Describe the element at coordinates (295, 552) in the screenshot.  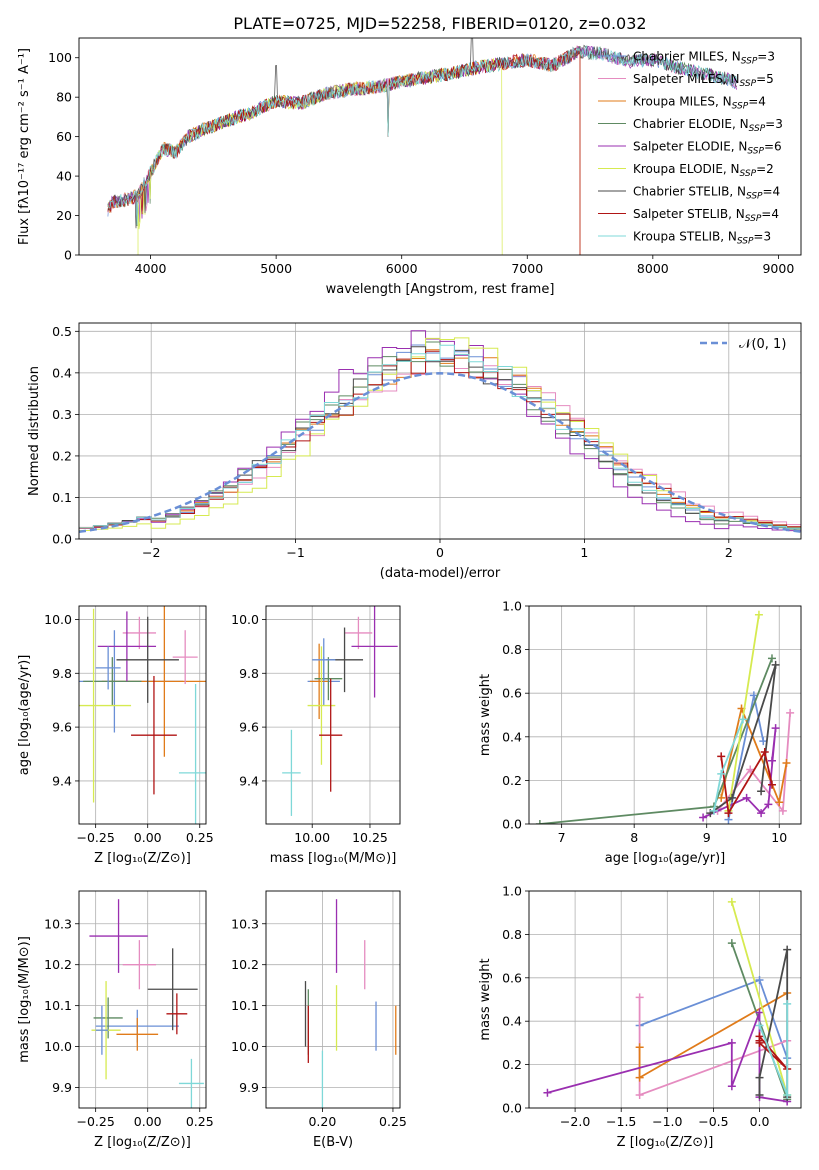
I see `x-tick-label: −1` at that location.